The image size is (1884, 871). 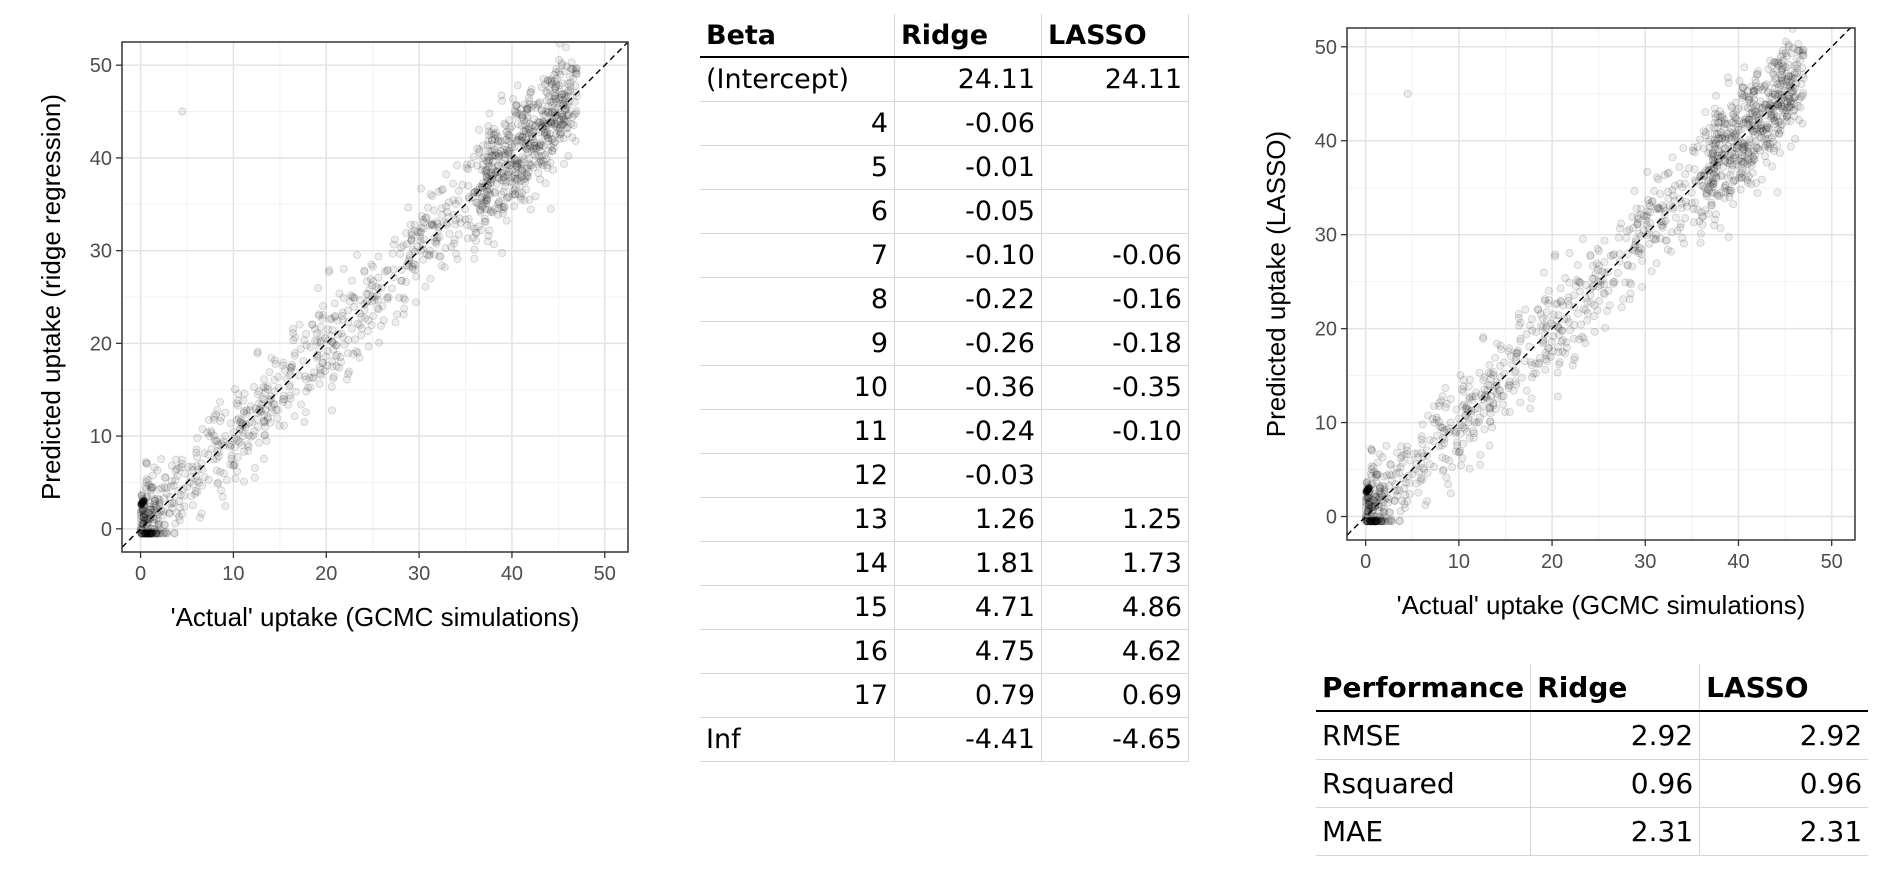 I want to click on perf-lasso-header: LASSO, so click(x=1784, y=688).